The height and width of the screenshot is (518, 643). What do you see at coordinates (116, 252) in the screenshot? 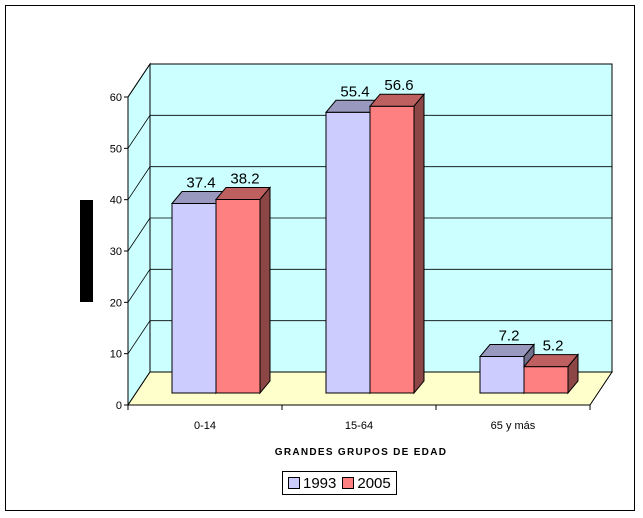
I see `y-tick-label: 30` at bounding box center [116, 252].